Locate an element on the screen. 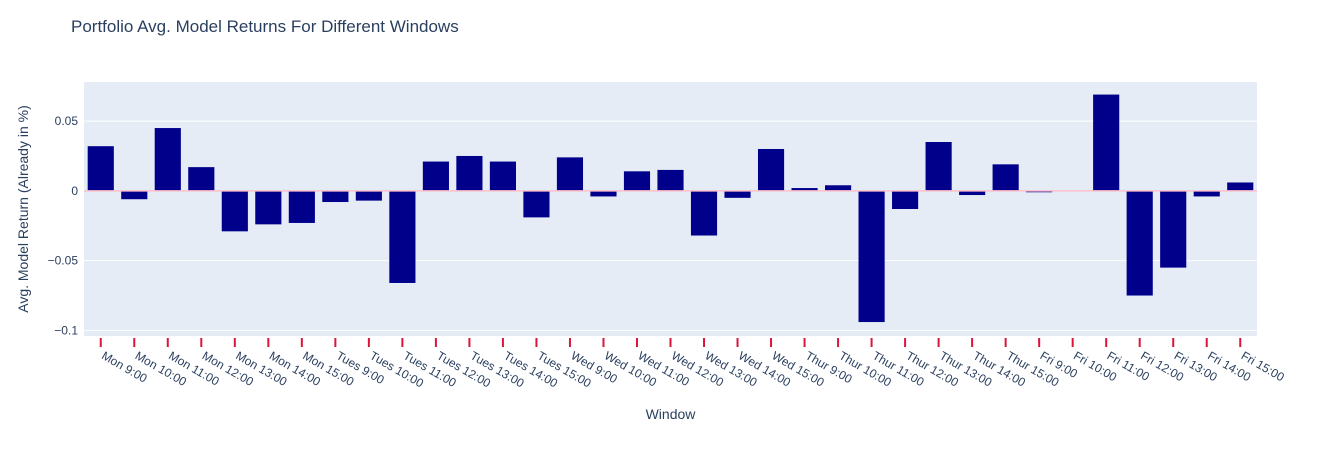 This screenshot has width=1319, height=450. x-axis-title: Window is located at coordinates (671, 414).